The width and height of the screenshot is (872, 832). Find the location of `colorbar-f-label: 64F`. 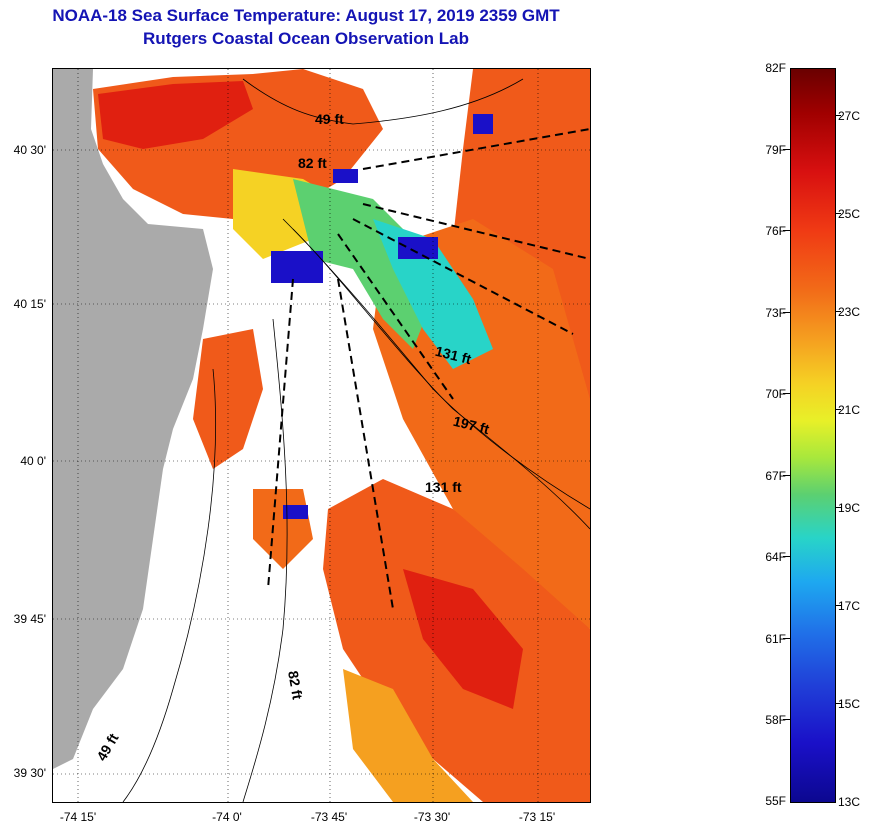

colorbar-f-label: 64F is located at coordinates (775, 557).